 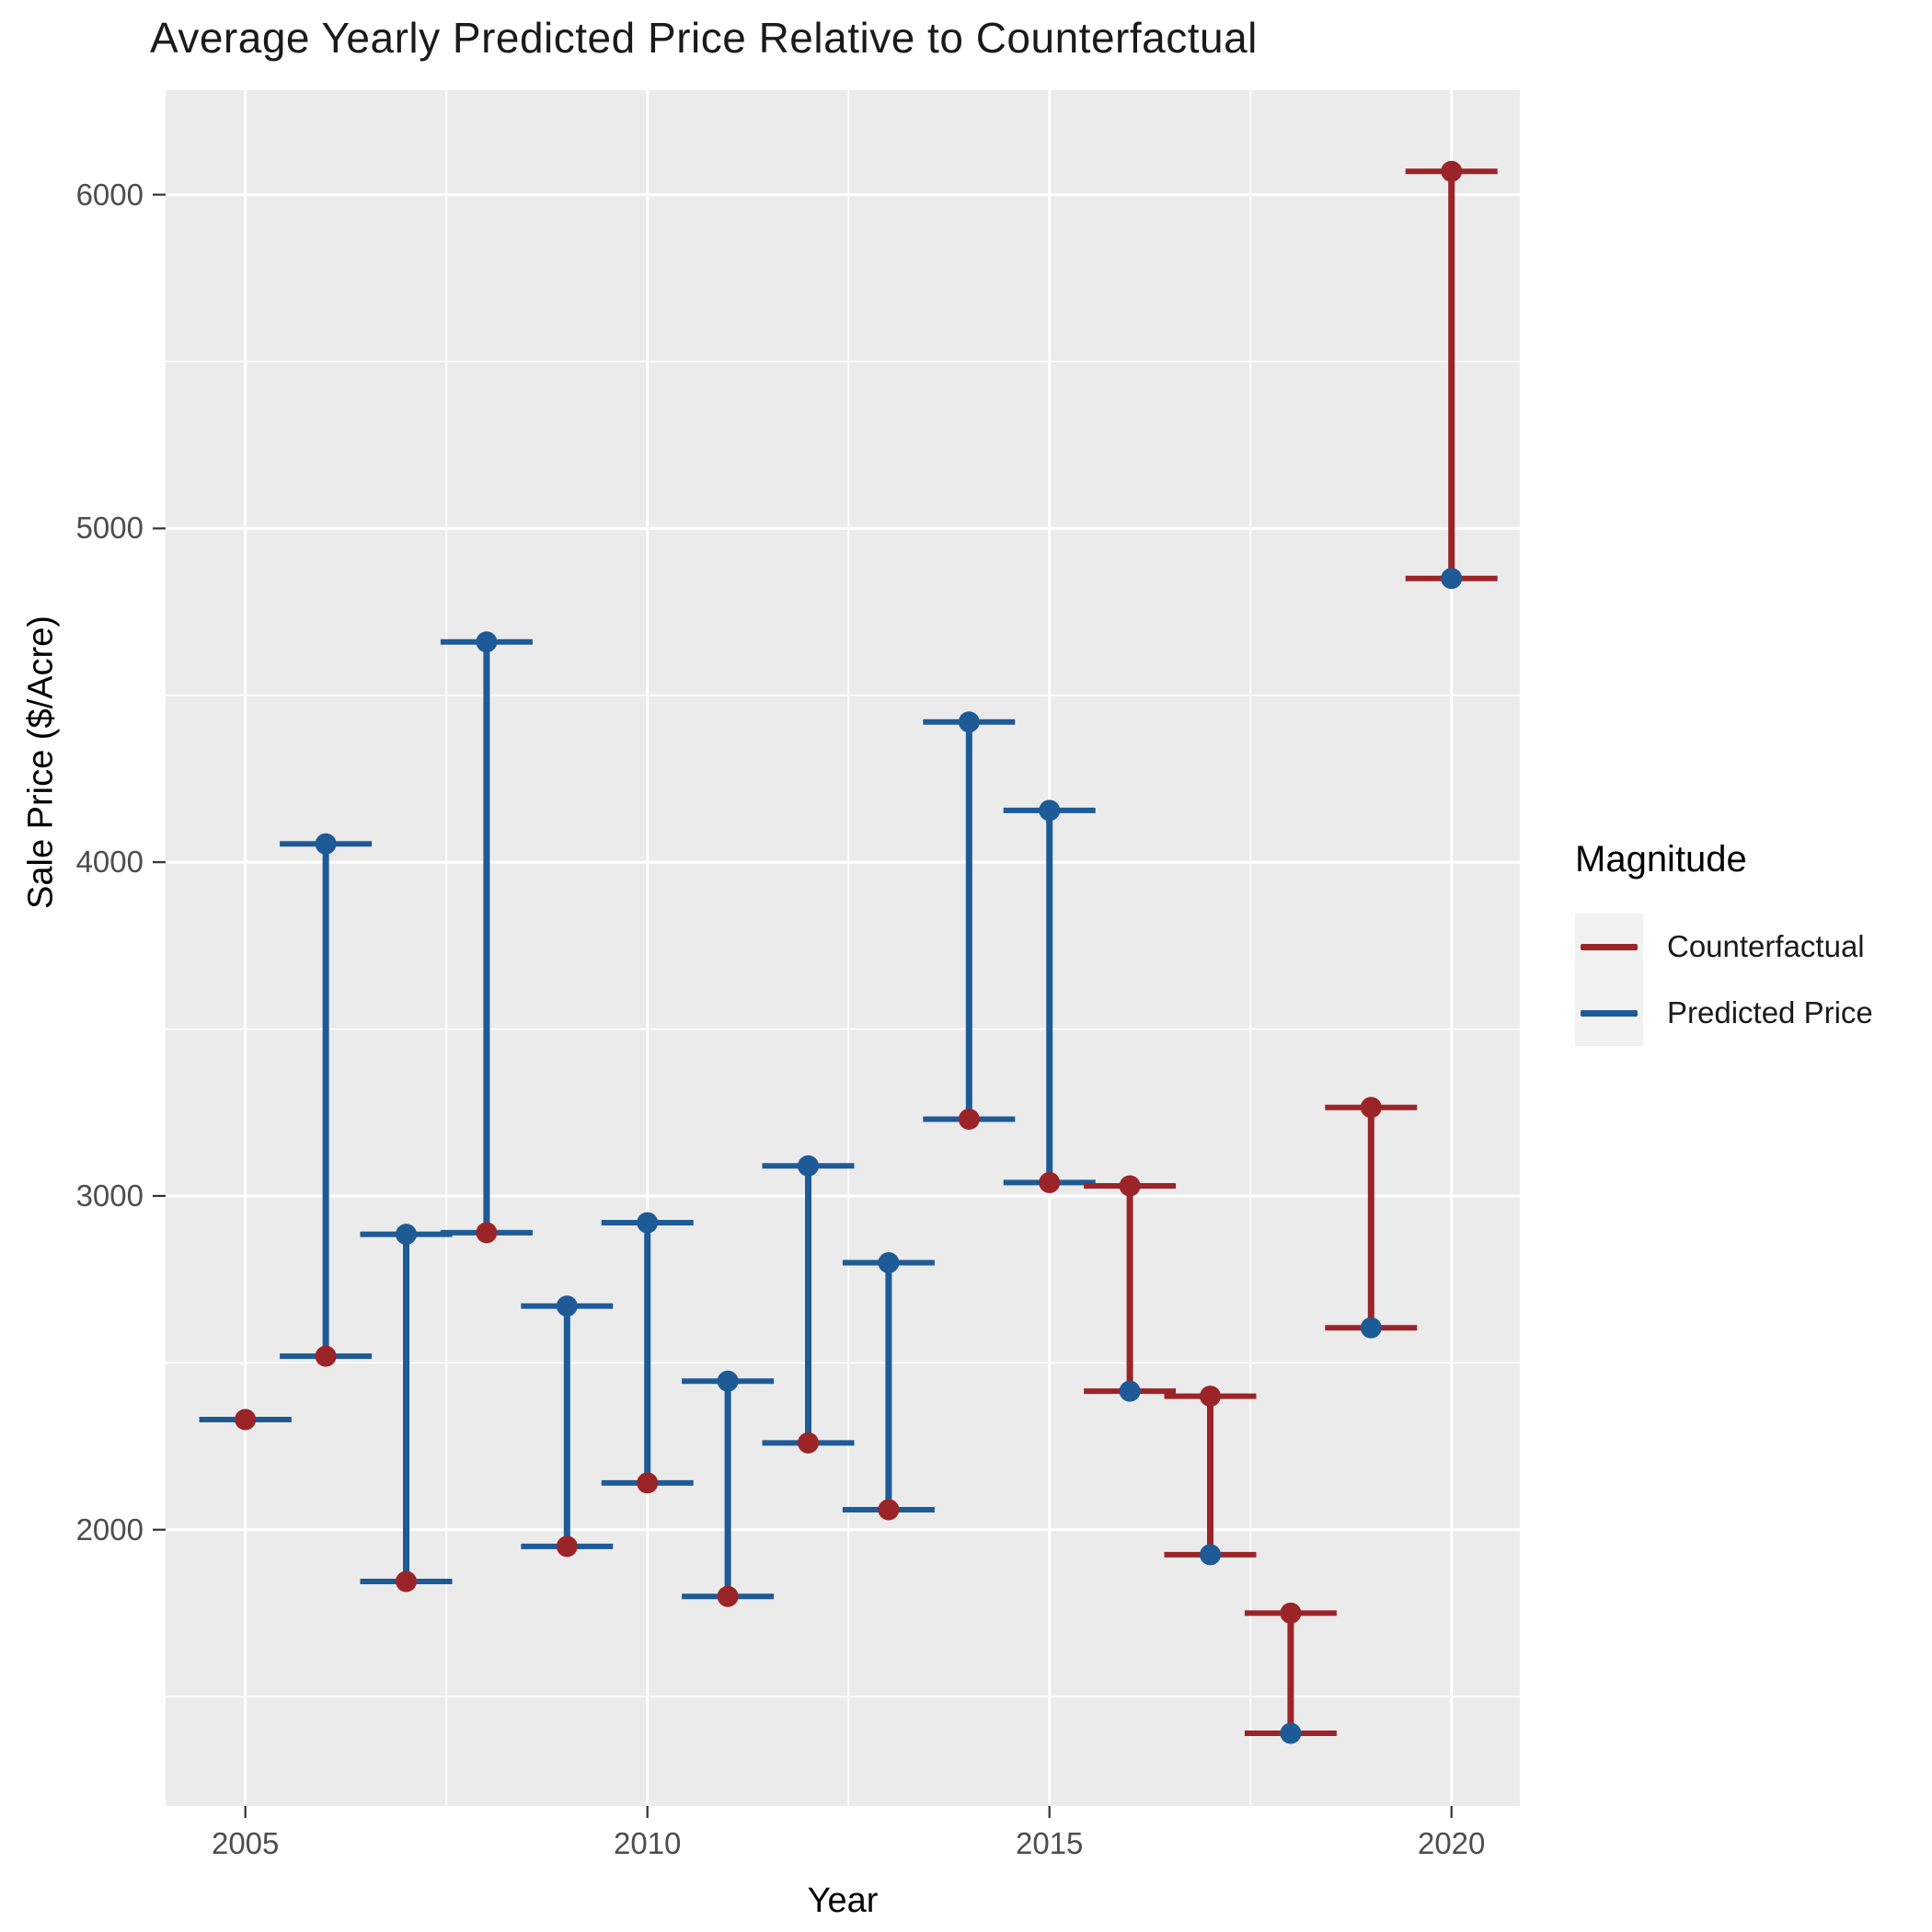 I want to click on x-axis-title: Year, so click(x=843, y=1901).